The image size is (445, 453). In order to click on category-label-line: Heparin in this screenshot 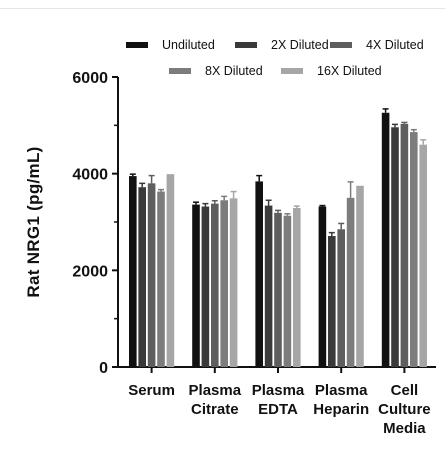, I will do `click(341, 409)`.